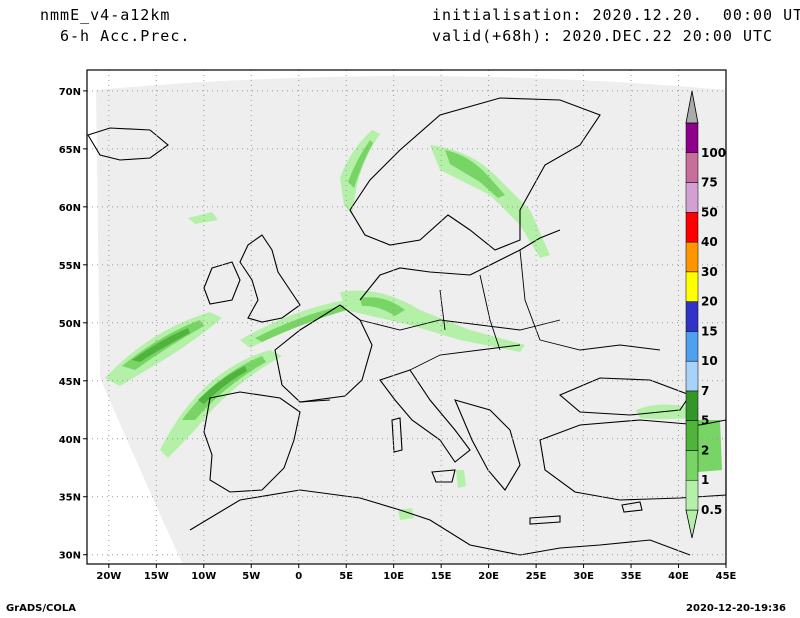  What do you see at coordinates (105, 15) in the screenshot?
I see `model-title: nmmE_v4-a12km` at bounding box center [105, 15].